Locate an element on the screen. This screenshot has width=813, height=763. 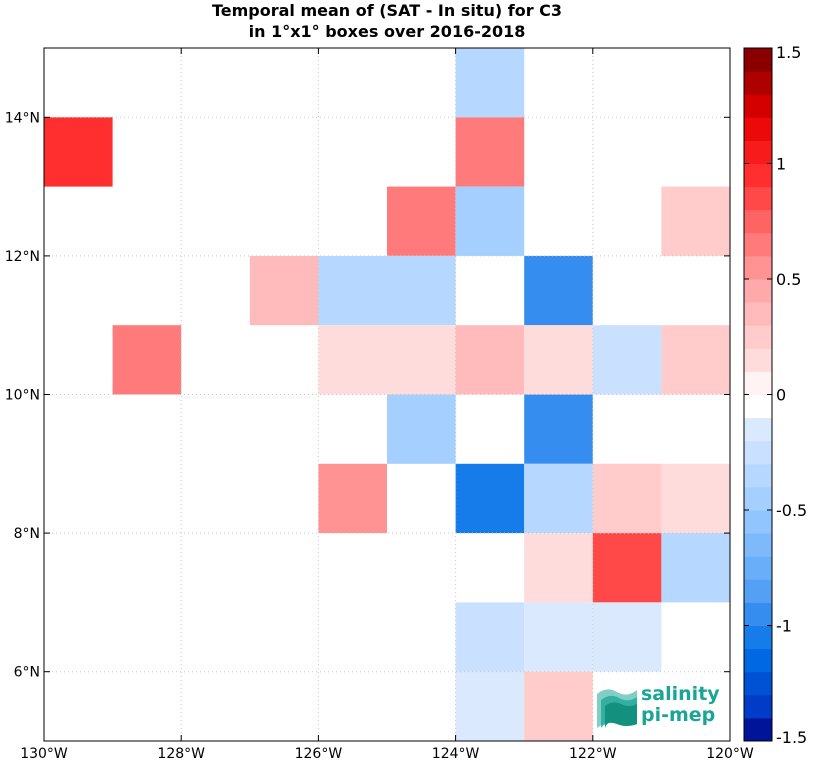
x-tick-label: 128°W is located at coordinates (181, 754).